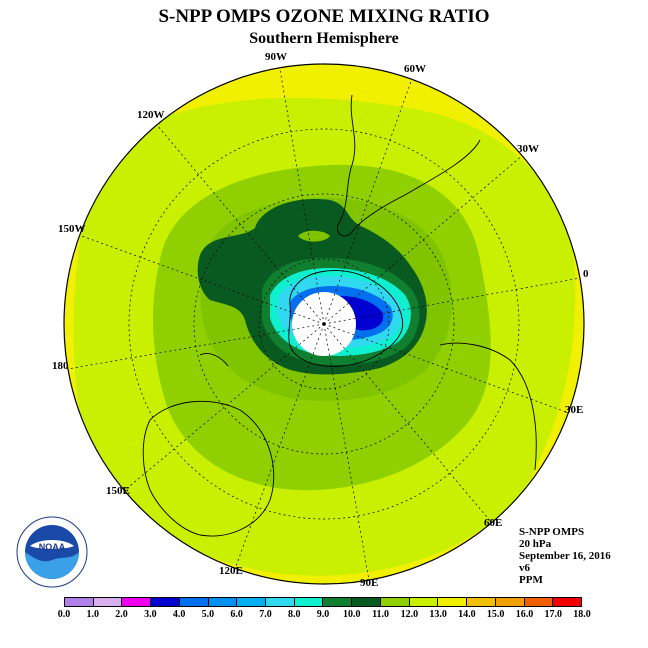 The height and width of the screenshot is (648, 648). I want to click on noaa-logo-text: NOAA, so click(52, 547).